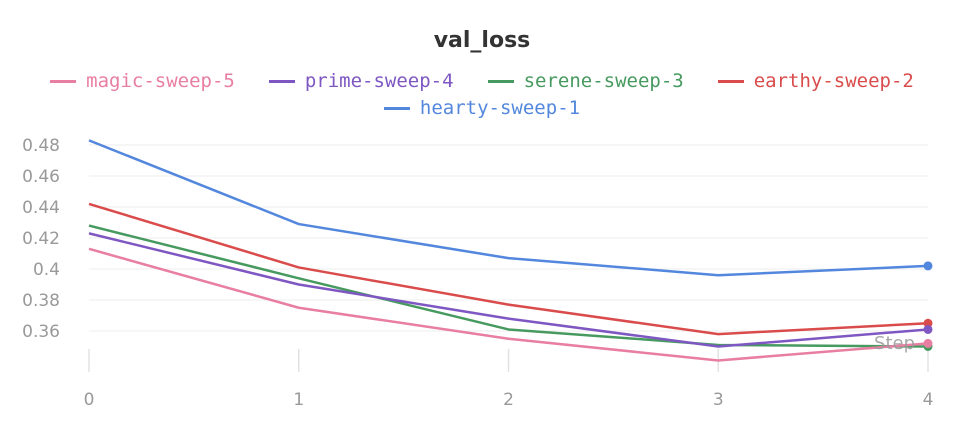 This screenshot has height=435, width=964. What do you see at coordinates (41, 332) in the screenshot?
I see `y-tick-label: 0.36` at bounding box center [41, 332].